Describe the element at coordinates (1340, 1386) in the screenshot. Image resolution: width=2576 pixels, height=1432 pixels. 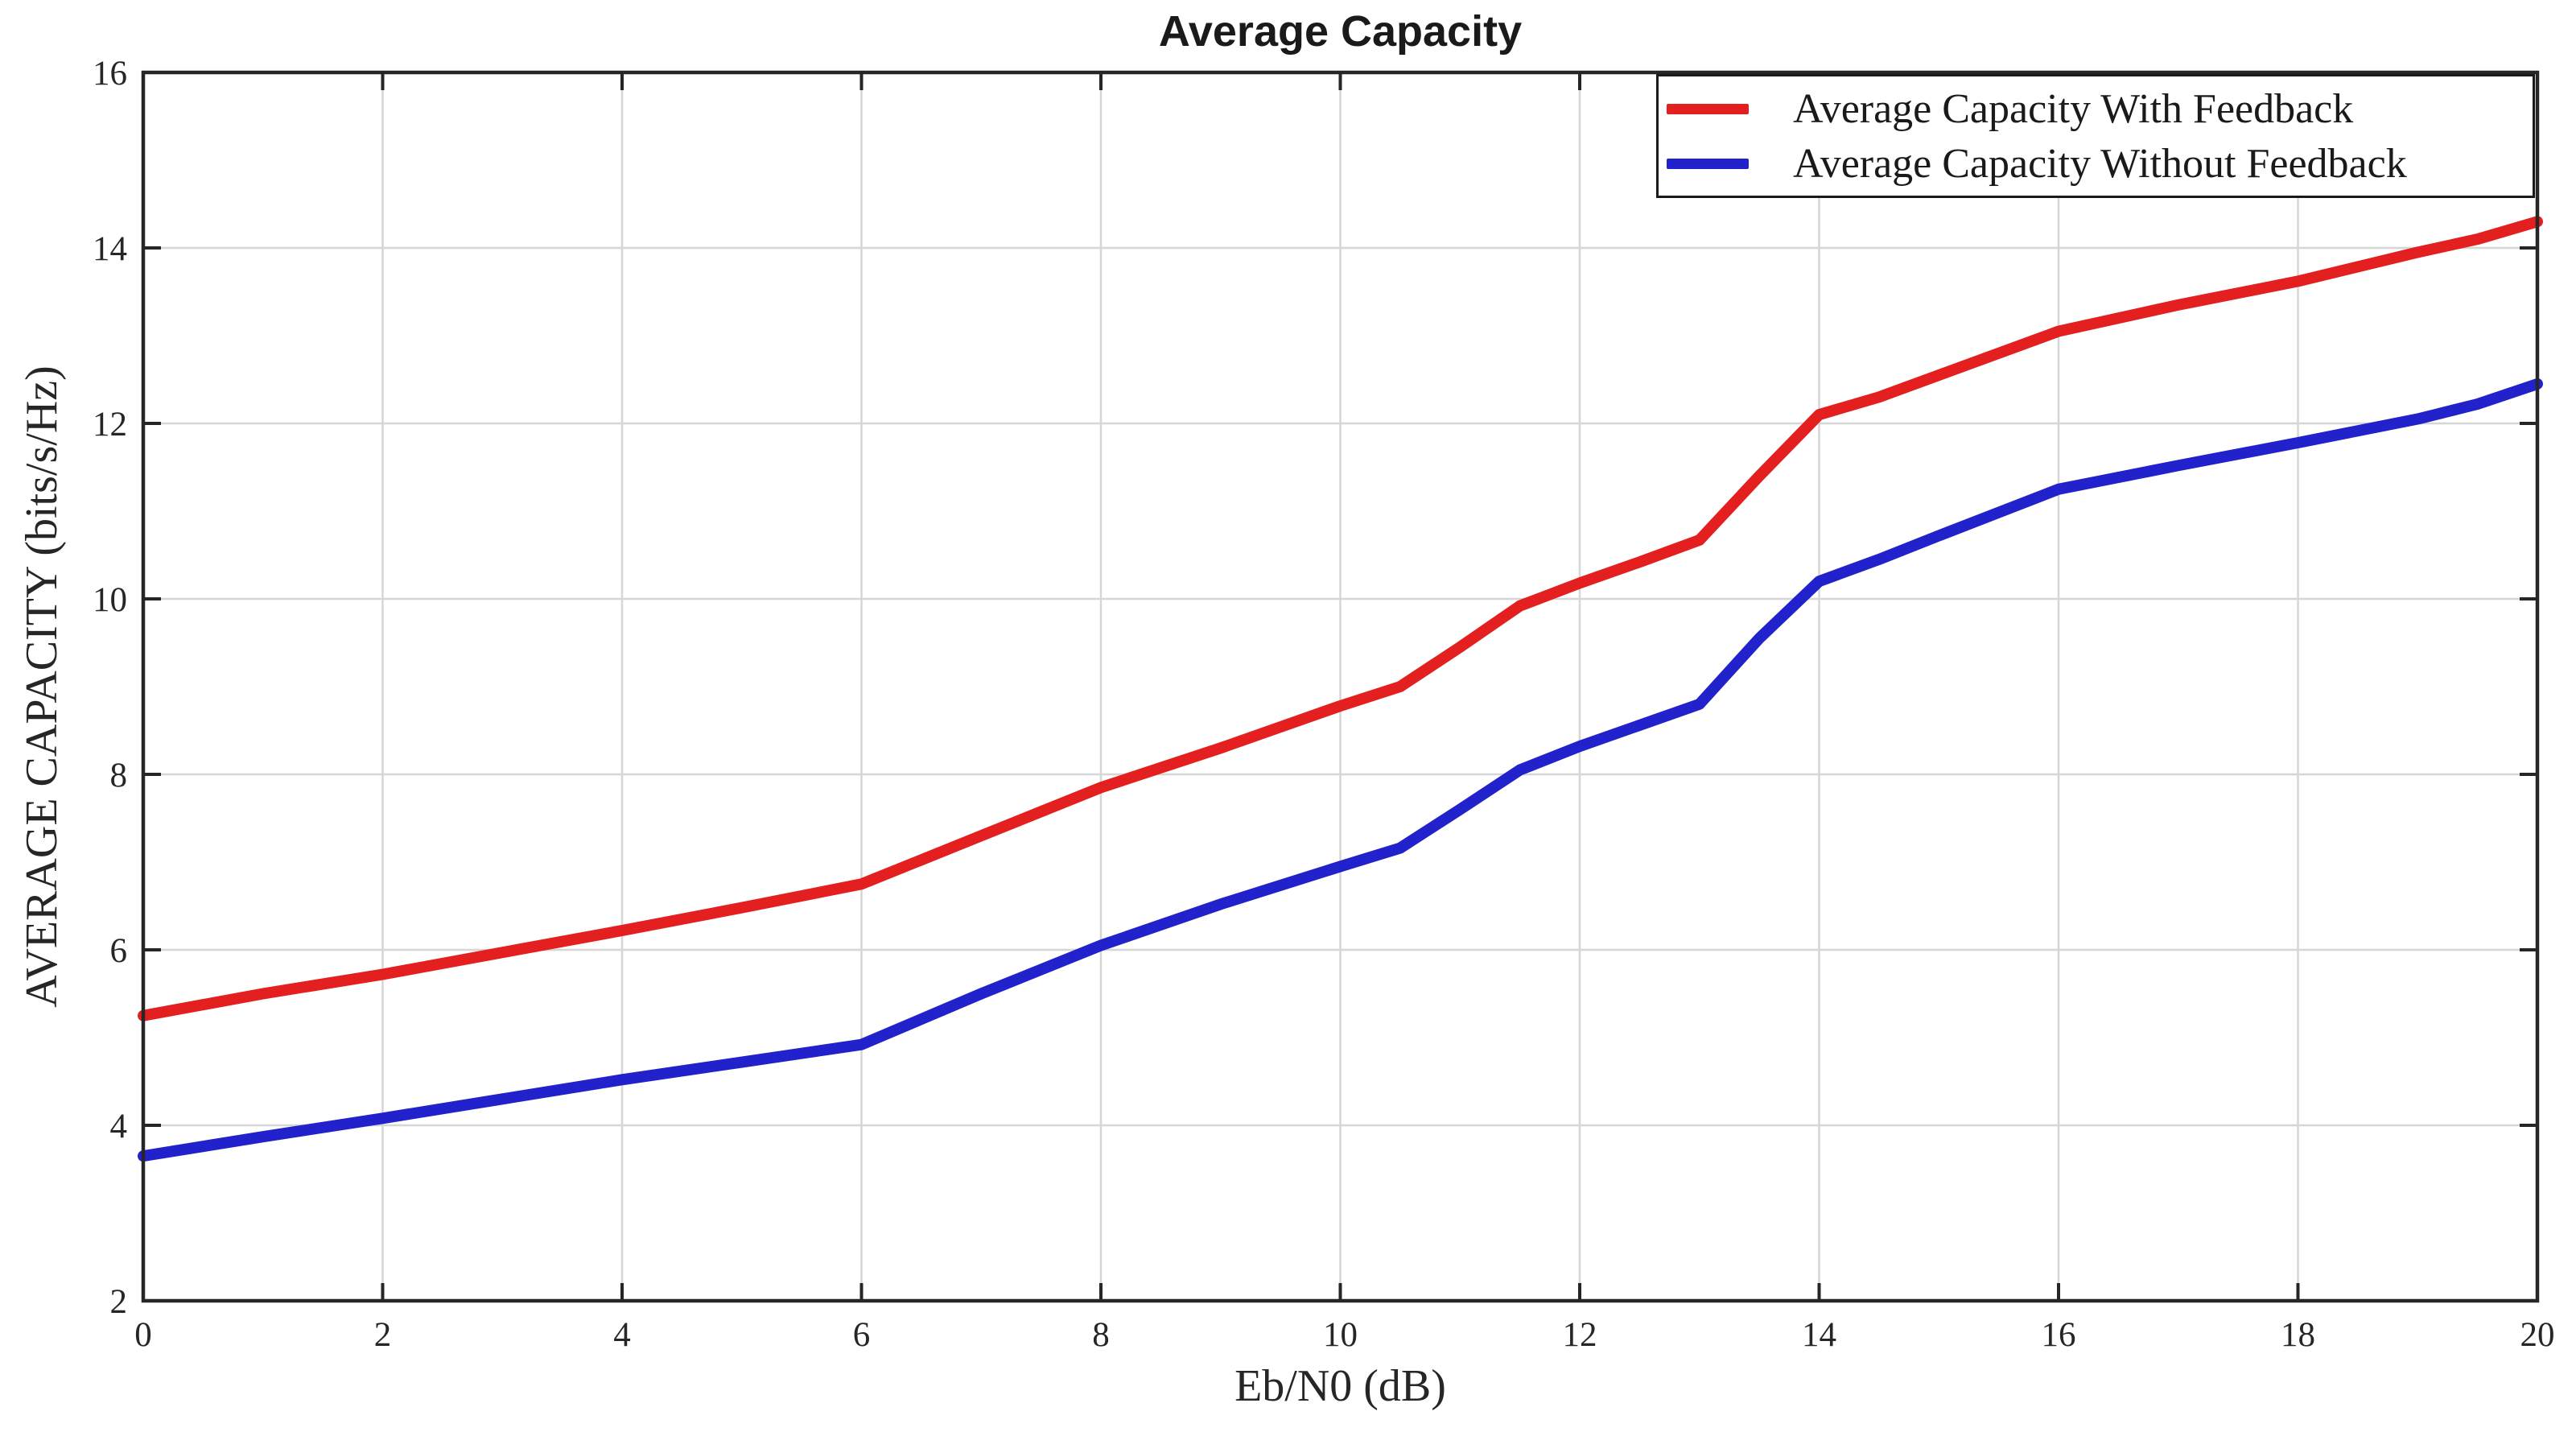
I see `x-axis-label: Eb/N0 (dB)` at that location.